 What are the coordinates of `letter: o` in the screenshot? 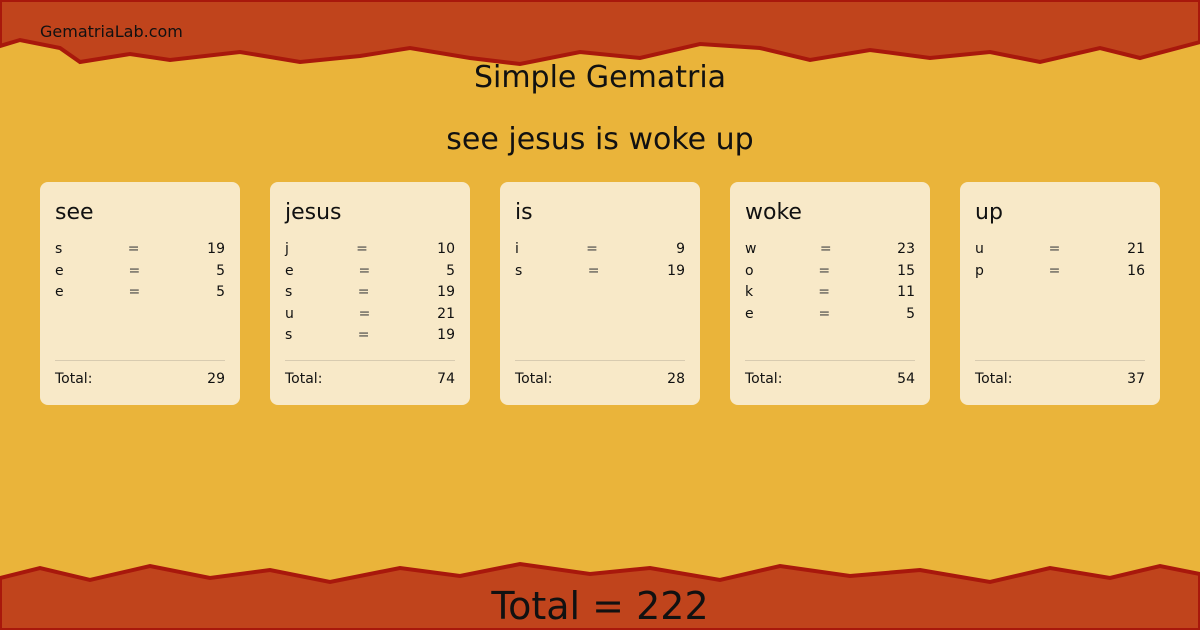 It's located at (749, 270).